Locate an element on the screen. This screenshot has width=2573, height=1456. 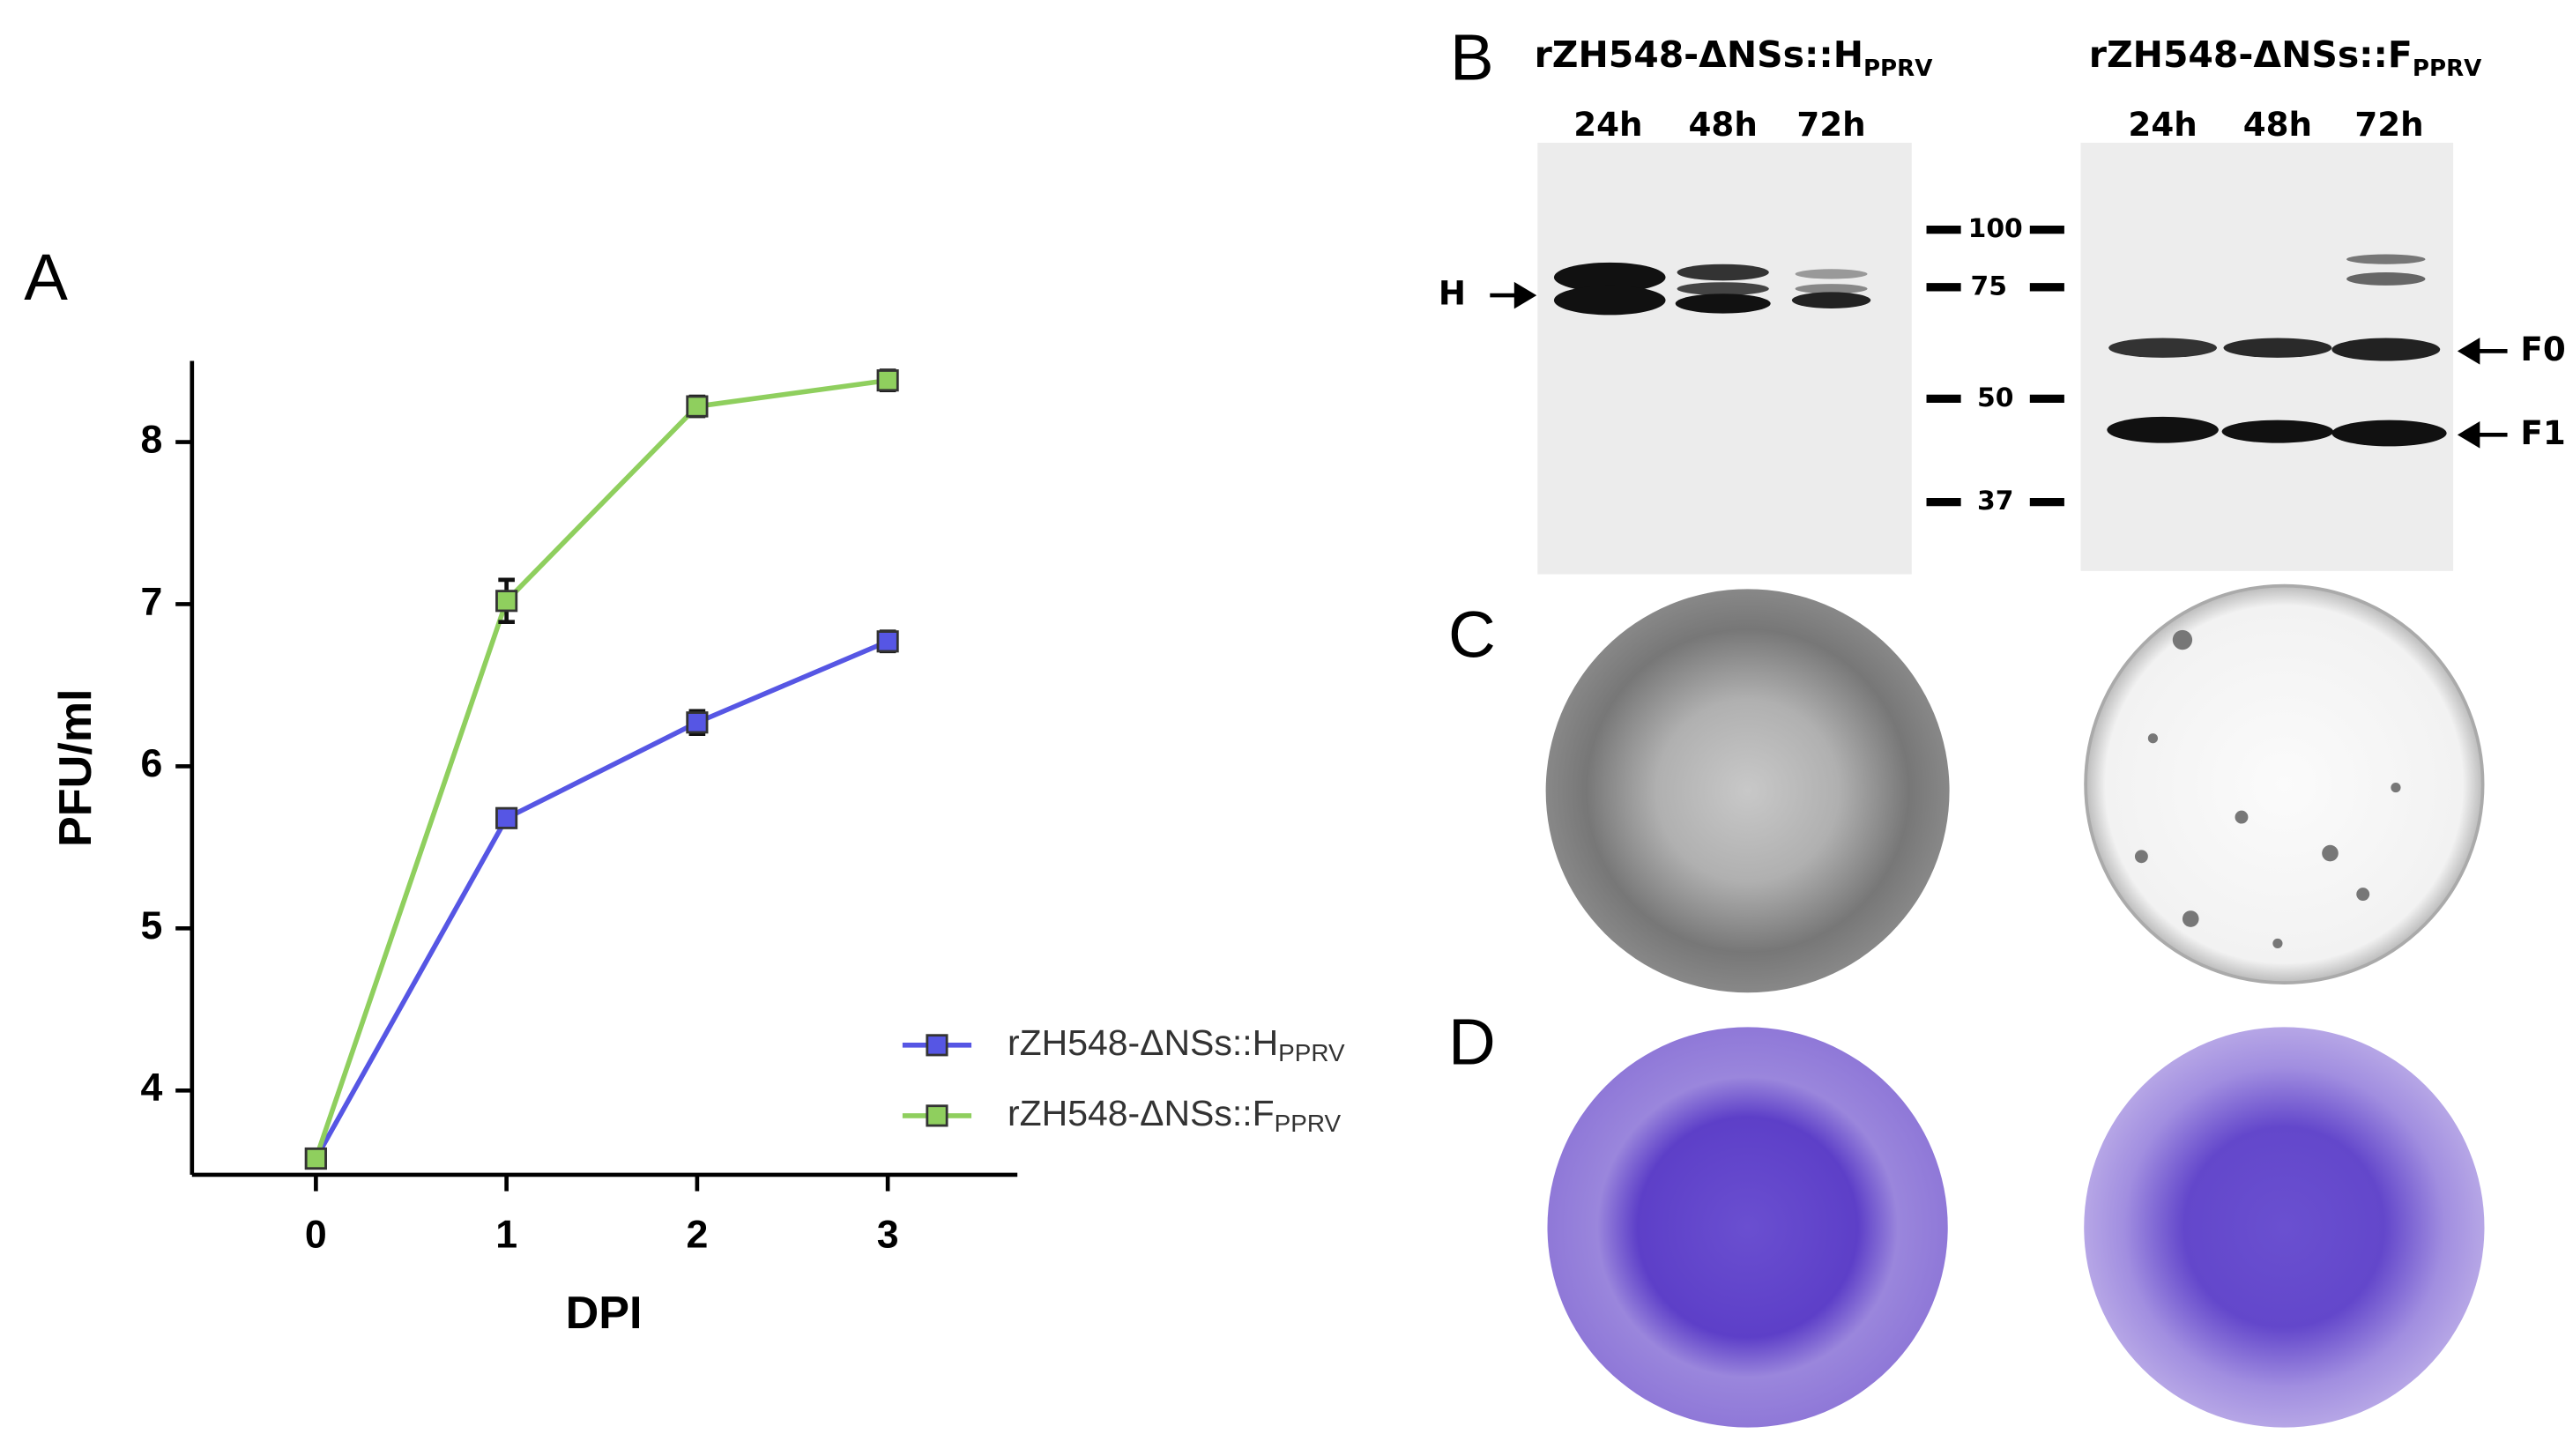
y-tick-label: 7 is located at coordinates (151, 601).